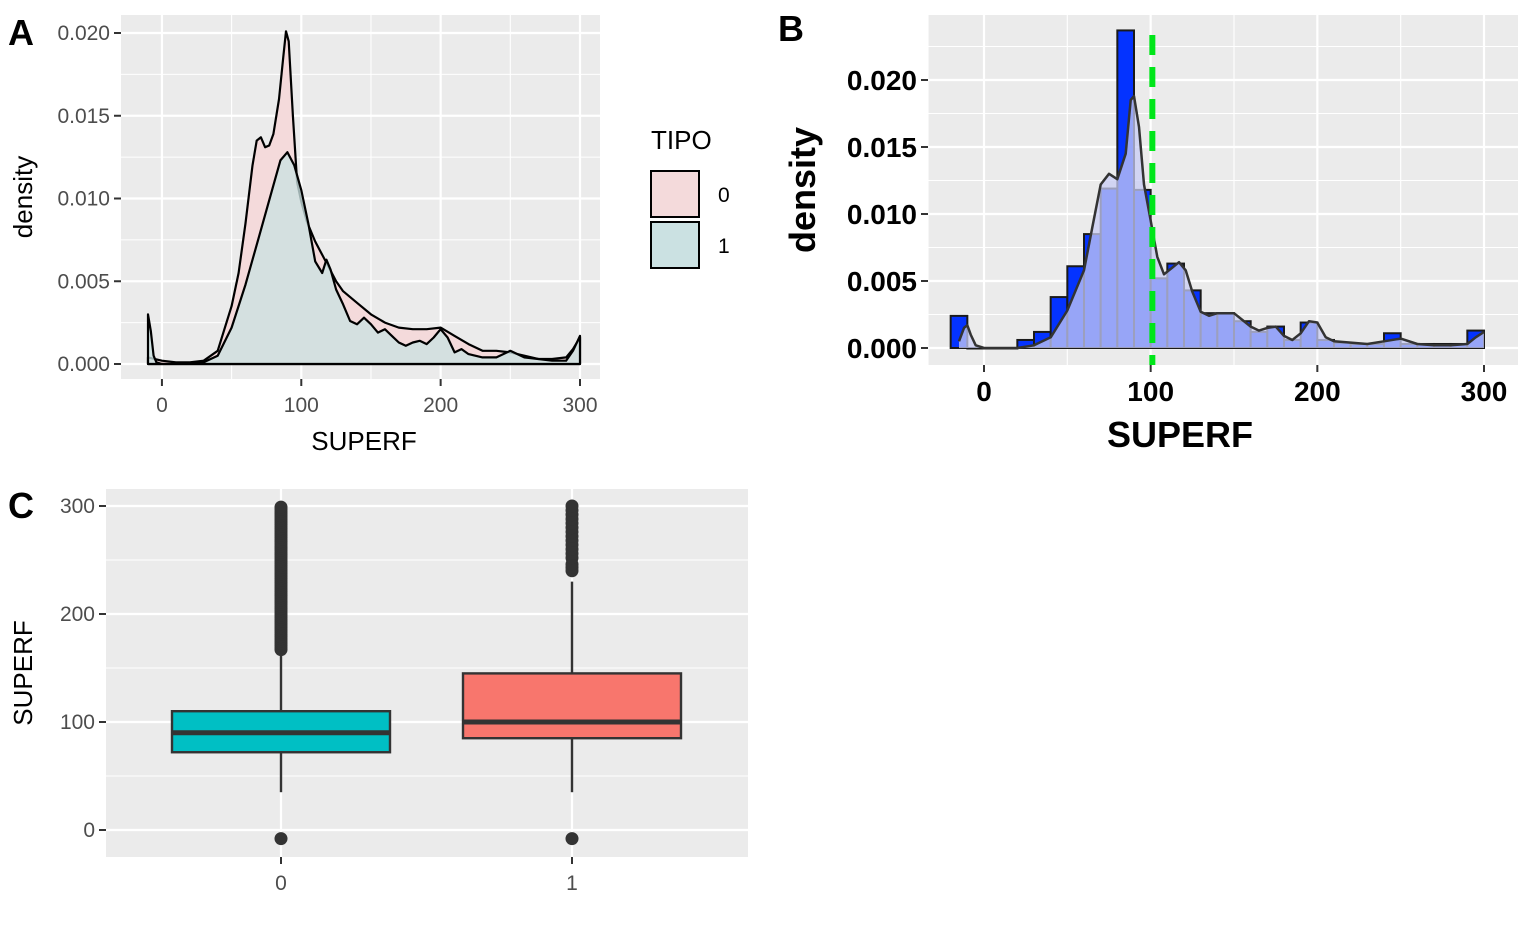 Image resolution: width=1528 pixels, height=940 pixels. Describe the element at coordinates (301, 405) in the screenshot. I see `panel-a-x-tick-label: 100` at that location.